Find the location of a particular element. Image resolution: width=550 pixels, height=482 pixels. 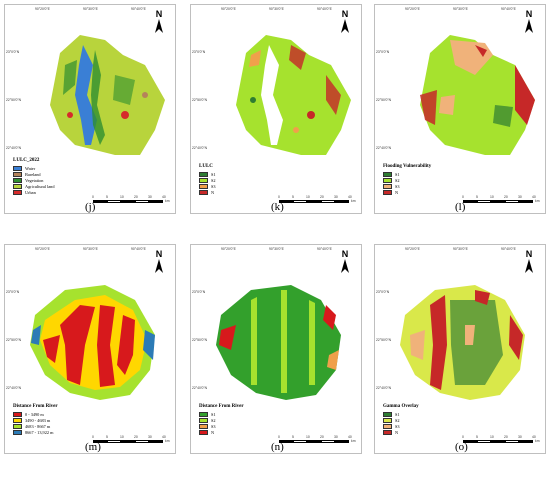

legend-title: Gamma Overlay is located at coordinates (401, 406).